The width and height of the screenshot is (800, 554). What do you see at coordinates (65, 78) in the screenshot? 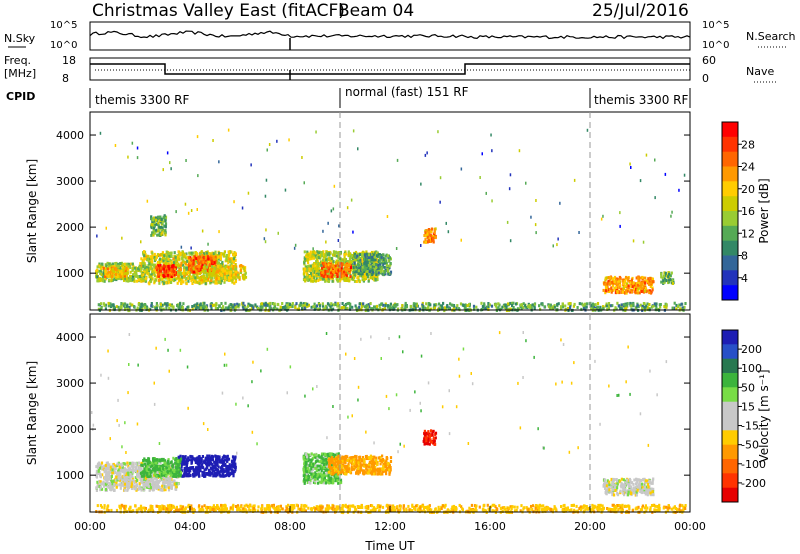
I see `freq-tick-bottom: 8` at bounding box center [65, 78].